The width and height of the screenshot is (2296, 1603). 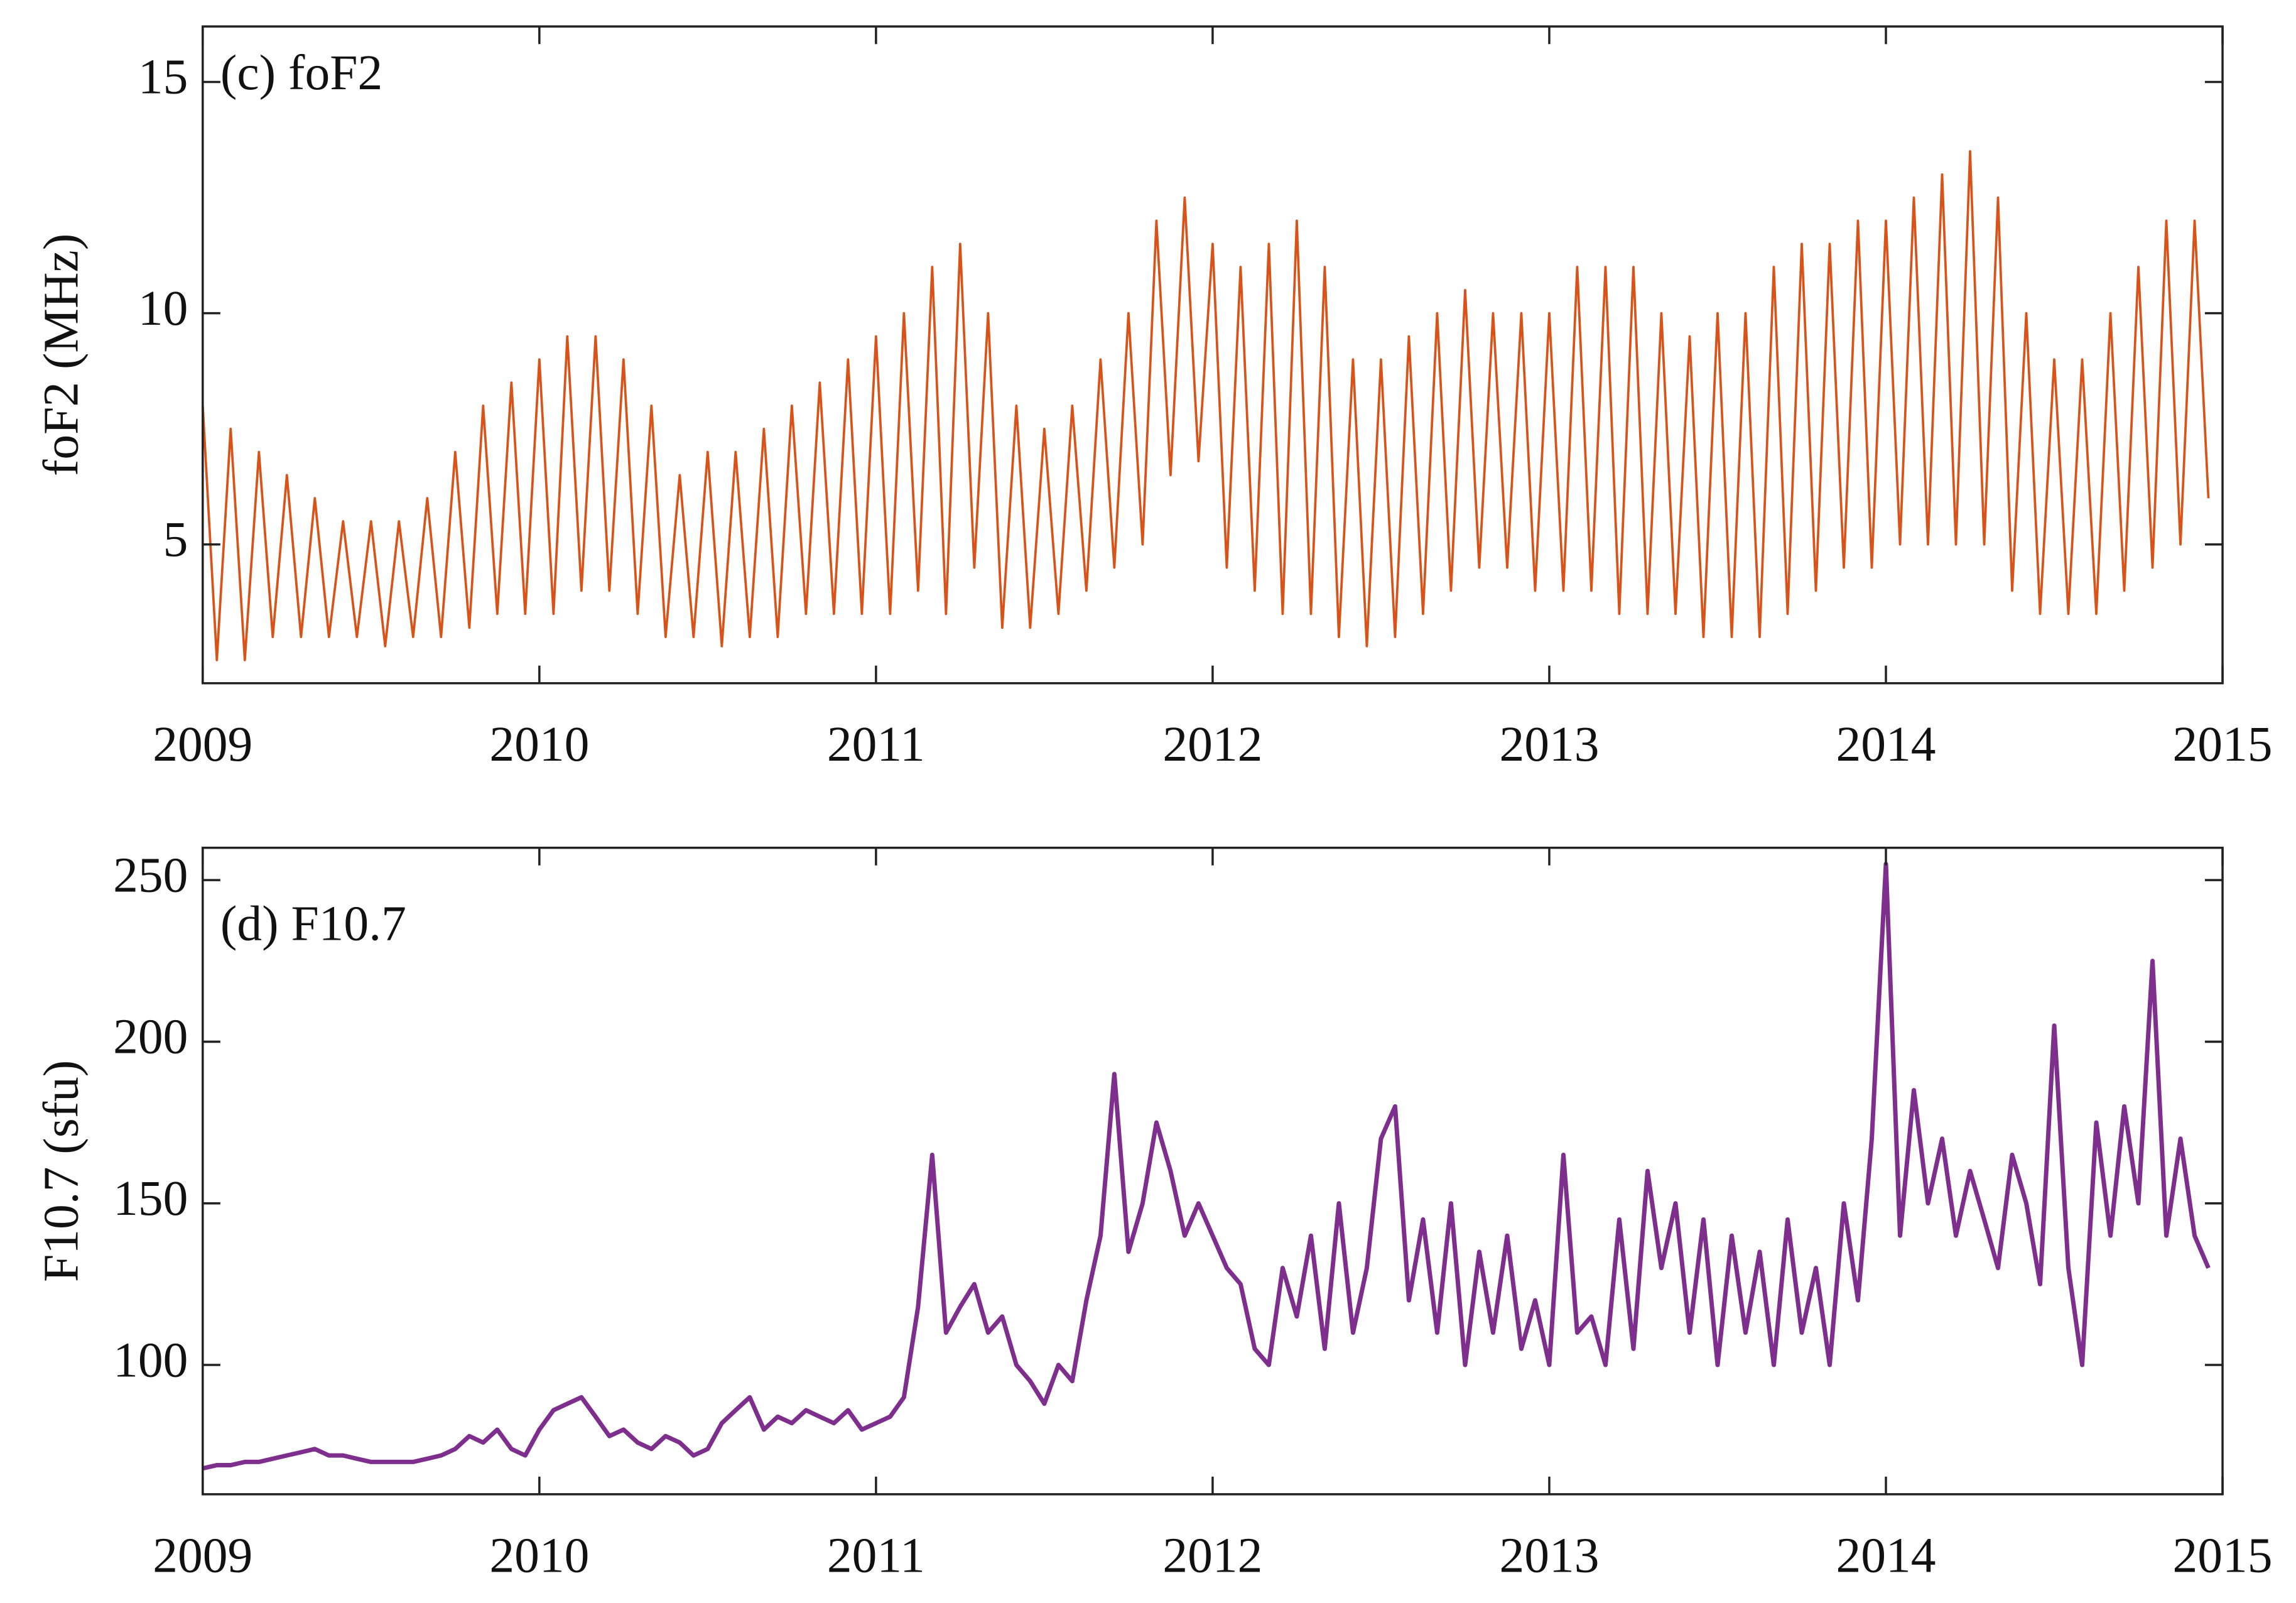 What do you see at coordinates (313, 924) in the screenshot?
I see `panel-title: (d) F10.7` at bounding box center [313, 924].